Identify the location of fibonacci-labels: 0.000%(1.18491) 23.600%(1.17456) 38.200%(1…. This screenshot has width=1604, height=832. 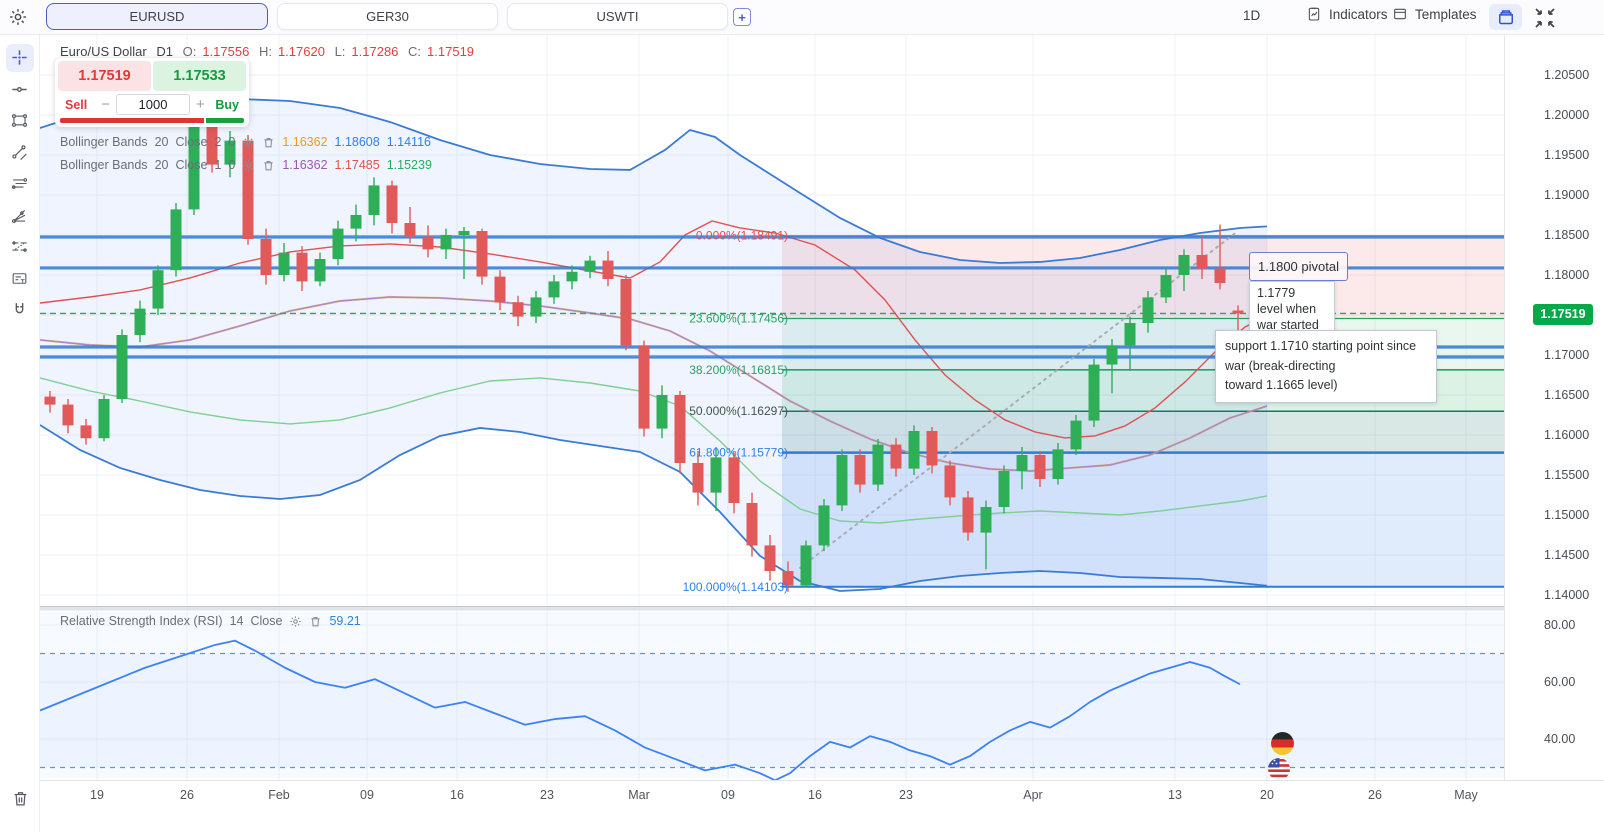
(735, 411).